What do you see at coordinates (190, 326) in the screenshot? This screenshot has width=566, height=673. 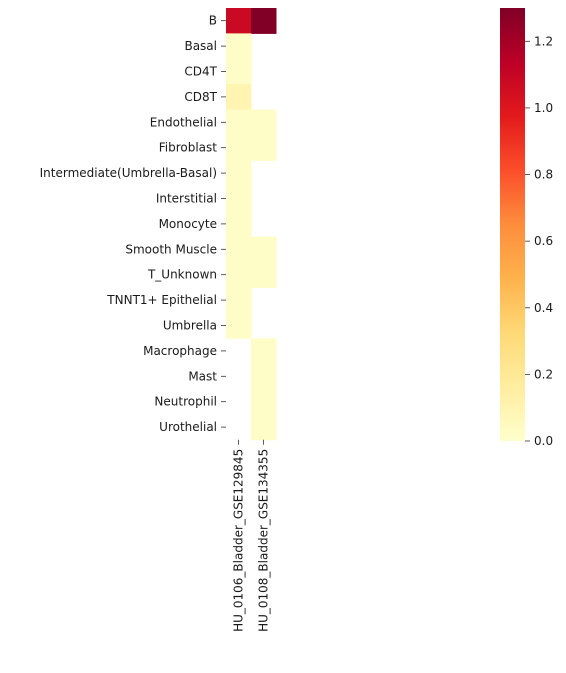 I see `row-label: Umbrella` at bounding box center [190, 326].